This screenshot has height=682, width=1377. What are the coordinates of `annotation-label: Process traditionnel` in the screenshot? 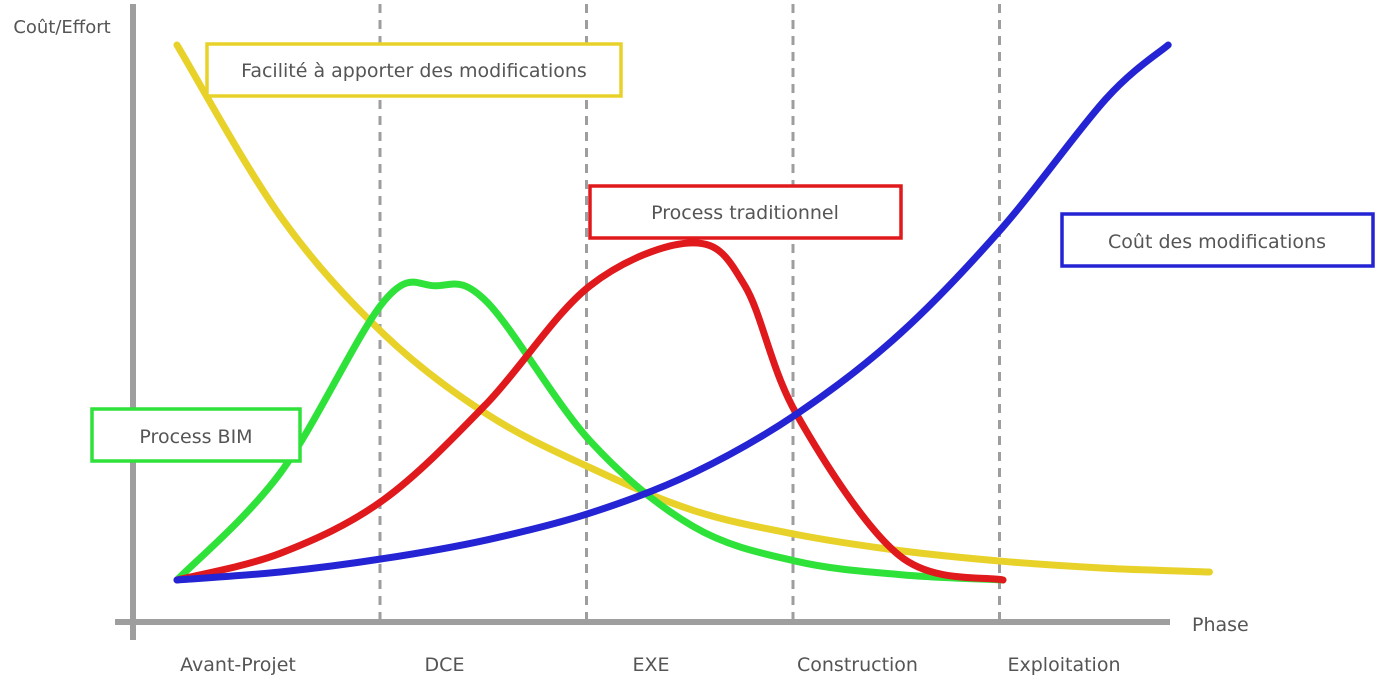 It's located at (745, 213).